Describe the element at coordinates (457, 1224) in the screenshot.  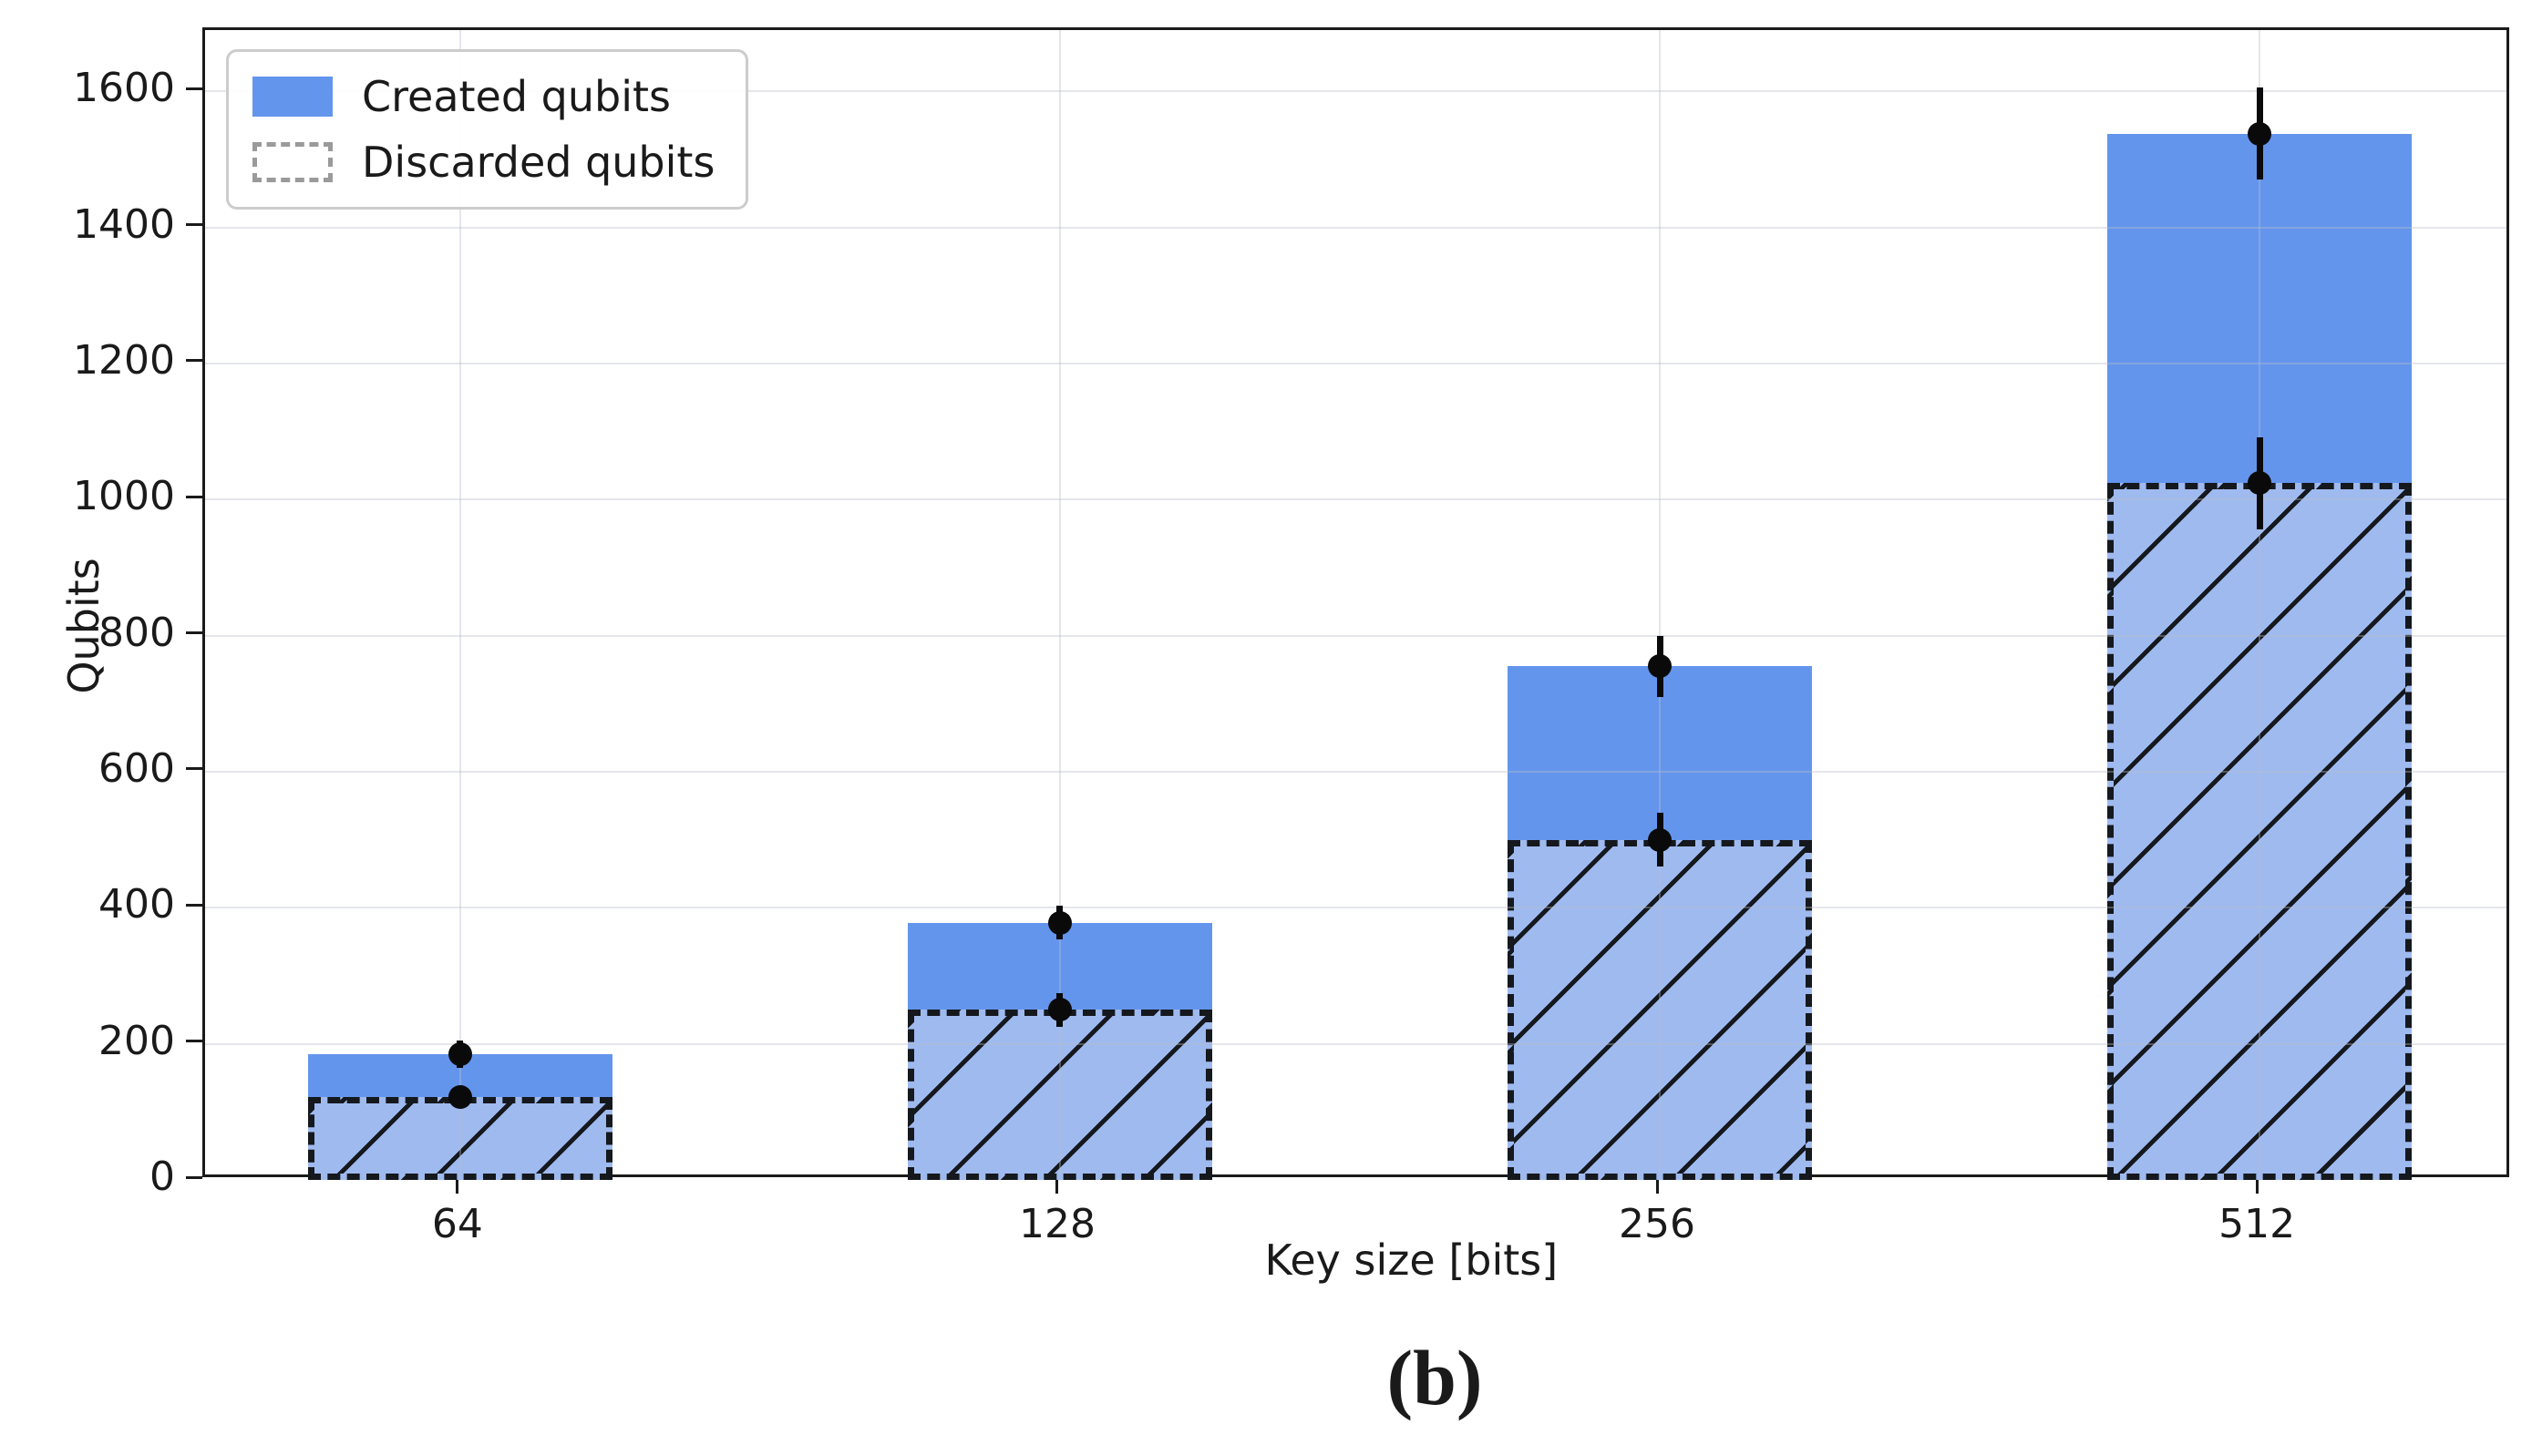
I see `x-tick-label-64: 64` at that location.